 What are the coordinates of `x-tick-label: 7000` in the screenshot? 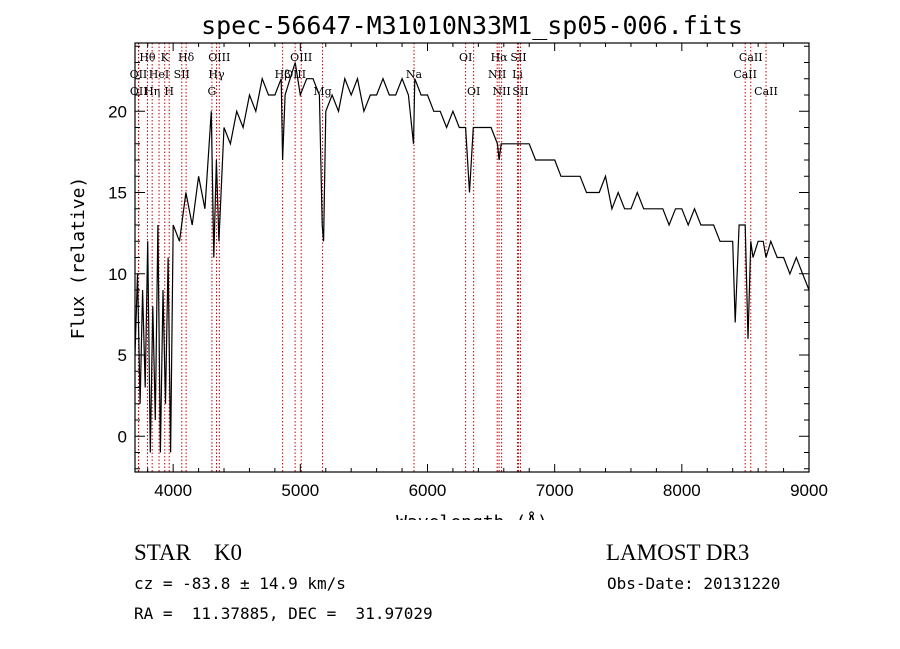 It's located at (555, 490).